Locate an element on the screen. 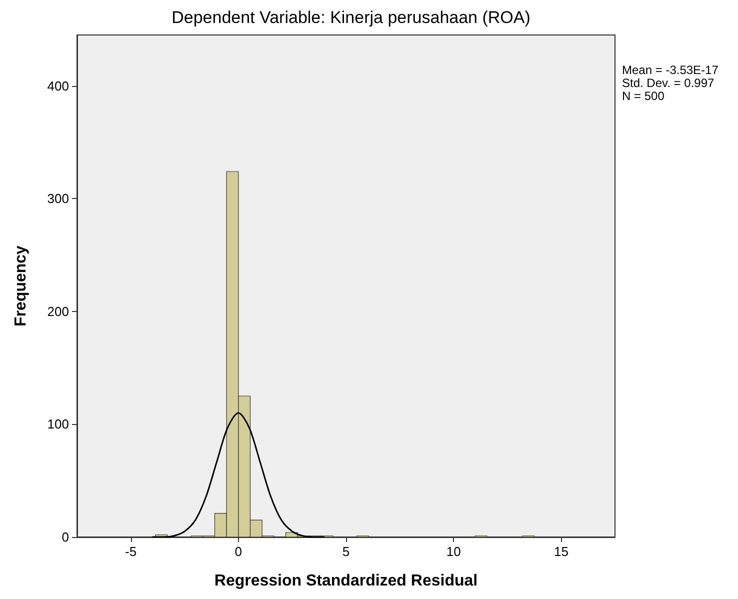 The height and width of the screenshot is (599, 738). x-axis-title: Regression Standardized Residual is located at coordinates (346, 581).